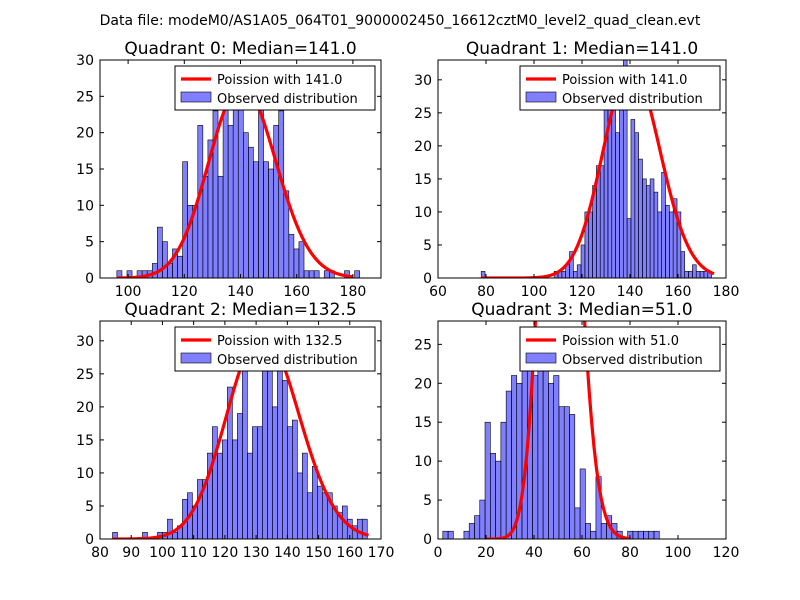  I want to click on histogram-bars, so click(238, 176).